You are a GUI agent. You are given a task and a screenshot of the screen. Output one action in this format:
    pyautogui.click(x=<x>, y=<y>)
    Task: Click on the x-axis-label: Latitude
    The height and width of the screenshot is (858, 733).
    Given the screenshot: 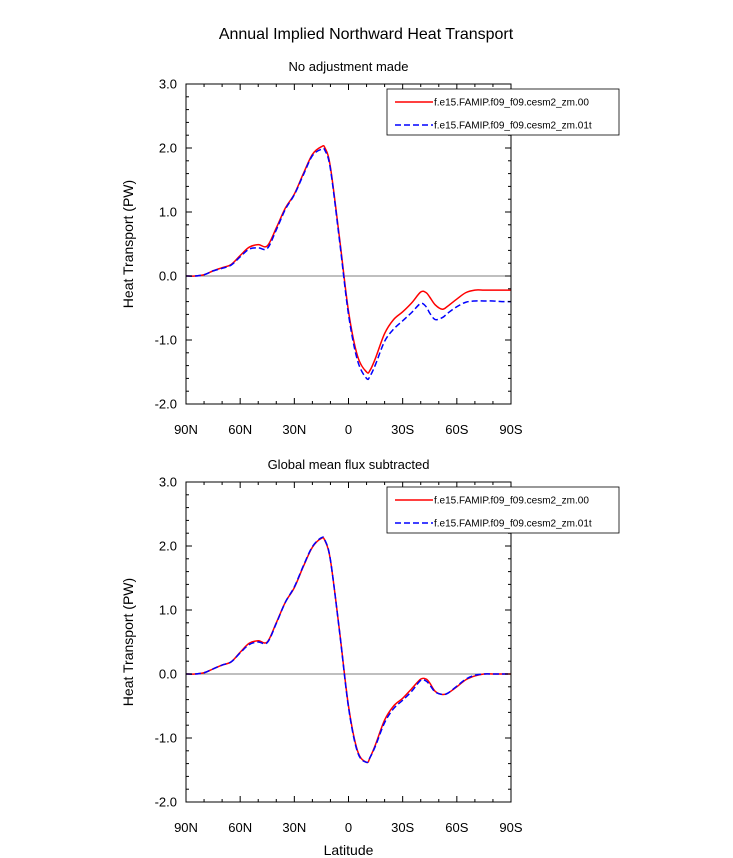 What is the action you would take?
    pyautogui.click(x=349, y=850)
    